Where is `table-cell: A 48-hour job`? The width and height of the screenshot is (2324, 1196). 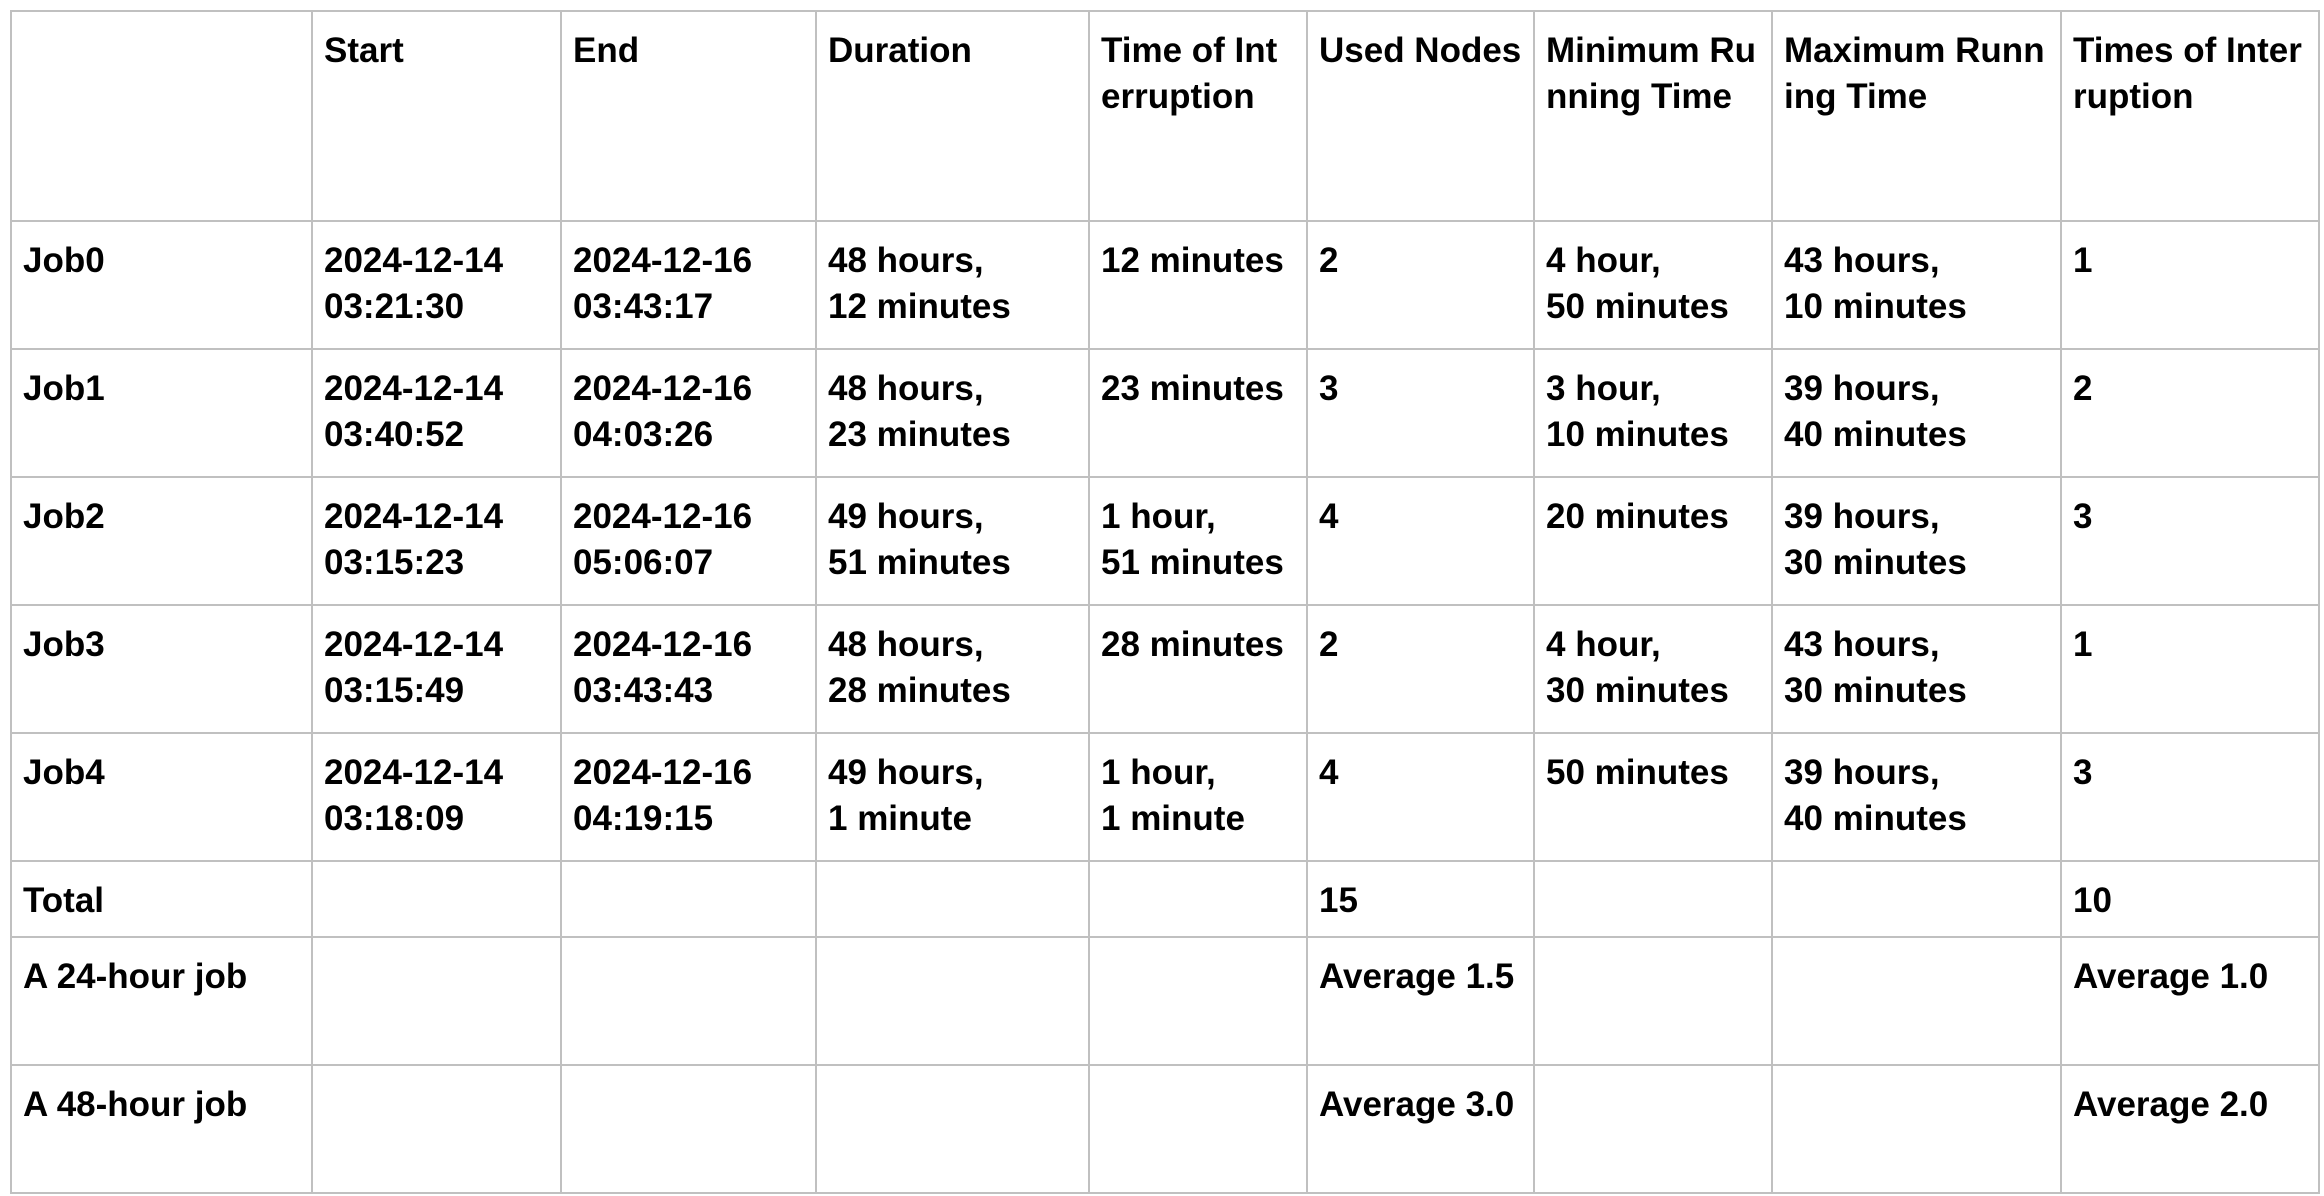 table-cell: A 48-hour job is located at coordinates (161, 1129).